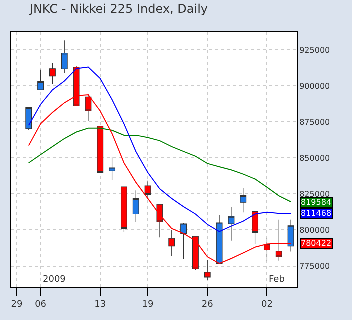 The image size is (352, 320). I want to click on text: 811468, so click(316, 213).